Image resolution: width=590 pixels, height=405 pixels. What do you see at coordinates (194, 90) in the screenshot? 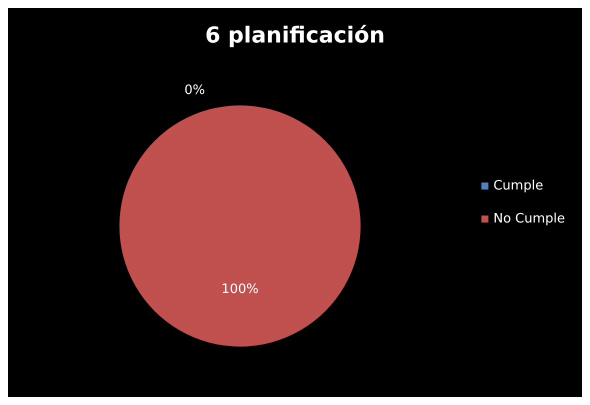
I see `text: 0%` at bounding box center [194, 90].